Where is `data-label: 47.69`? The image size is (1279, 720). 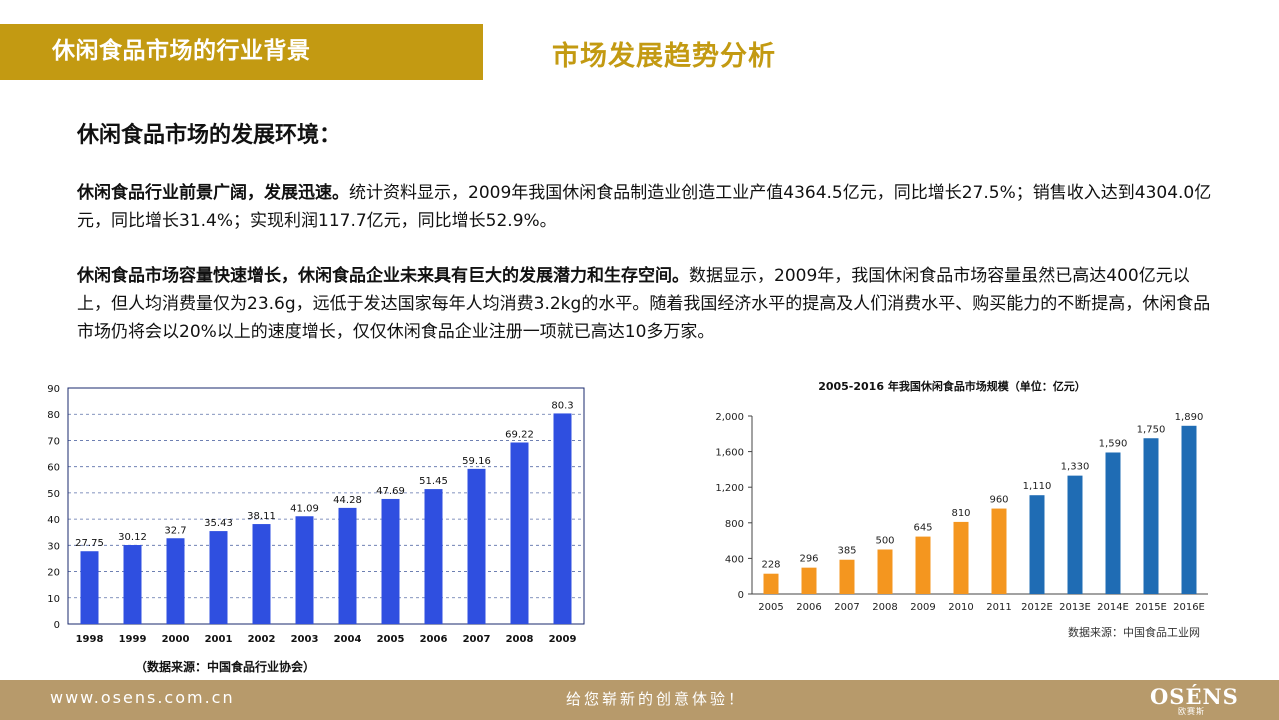
data-label: 47.69 is located at coordinates (390, 491).